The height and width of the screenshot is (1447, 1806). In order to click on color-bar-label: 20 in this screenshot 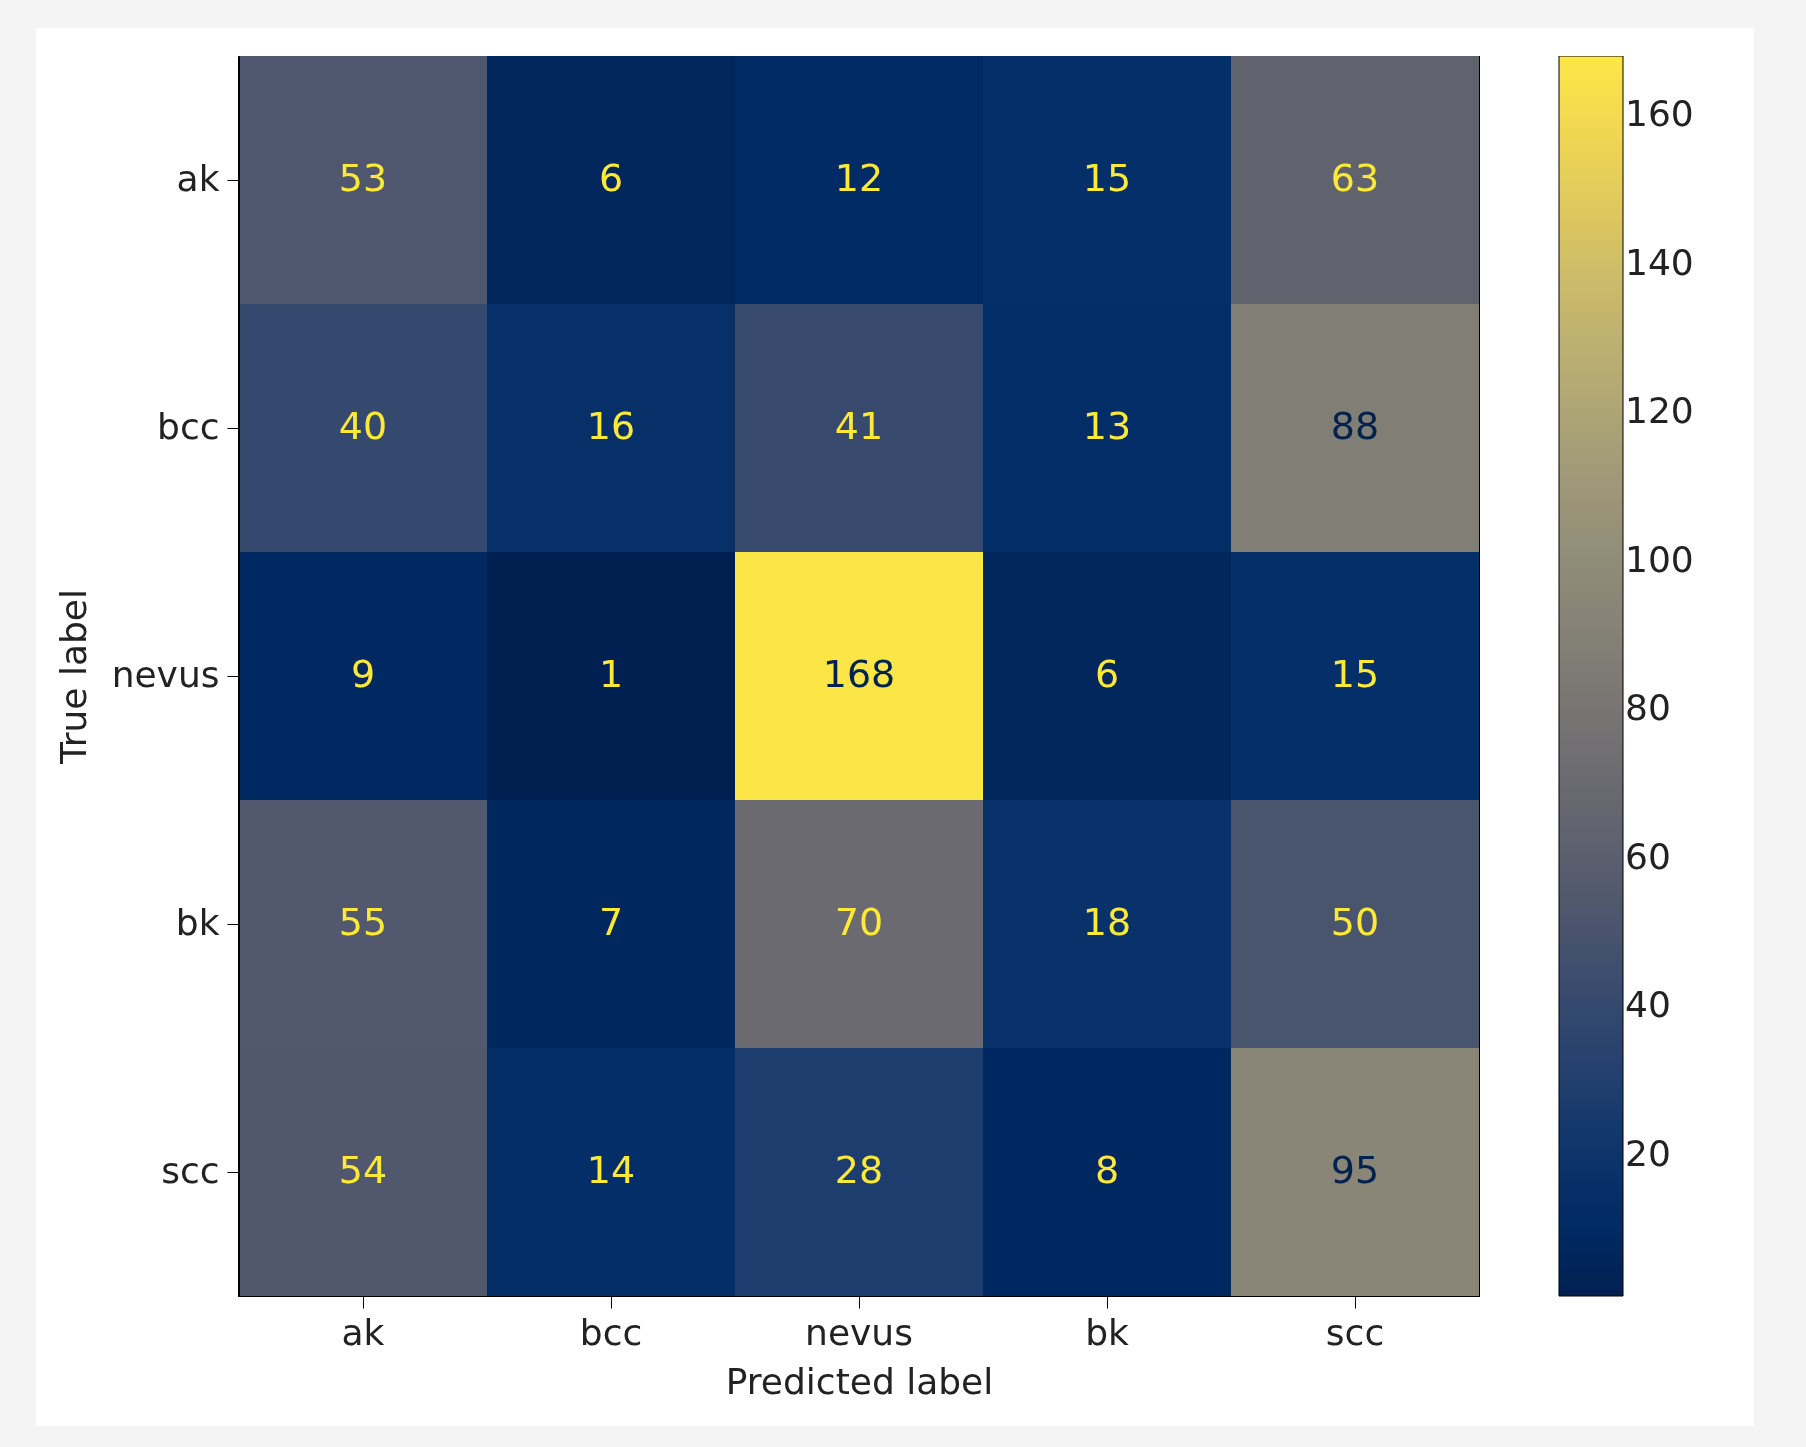, I will do `click(1648, 1153)`.